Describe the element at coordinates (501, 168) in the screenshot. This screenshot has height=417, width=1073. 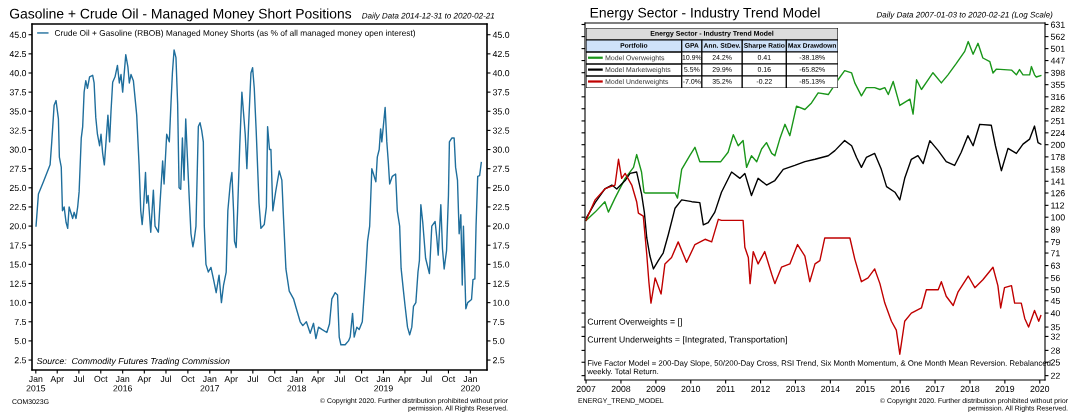
I see `y2-tick-label: 27.5` at that location.